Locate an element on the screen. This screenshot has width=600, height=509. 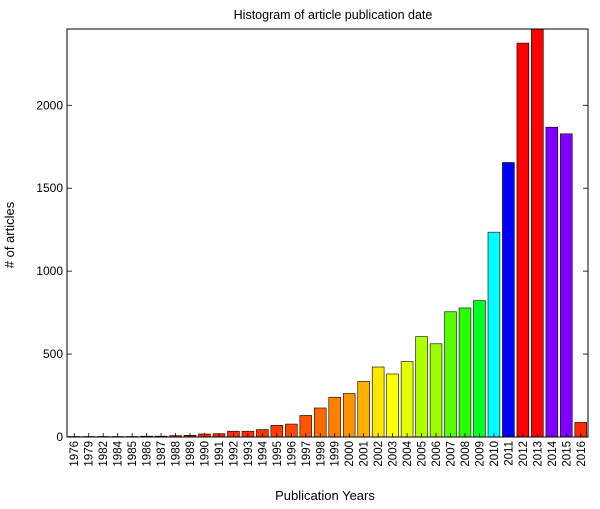
bar-2014 is located at coordinates (552, 282).